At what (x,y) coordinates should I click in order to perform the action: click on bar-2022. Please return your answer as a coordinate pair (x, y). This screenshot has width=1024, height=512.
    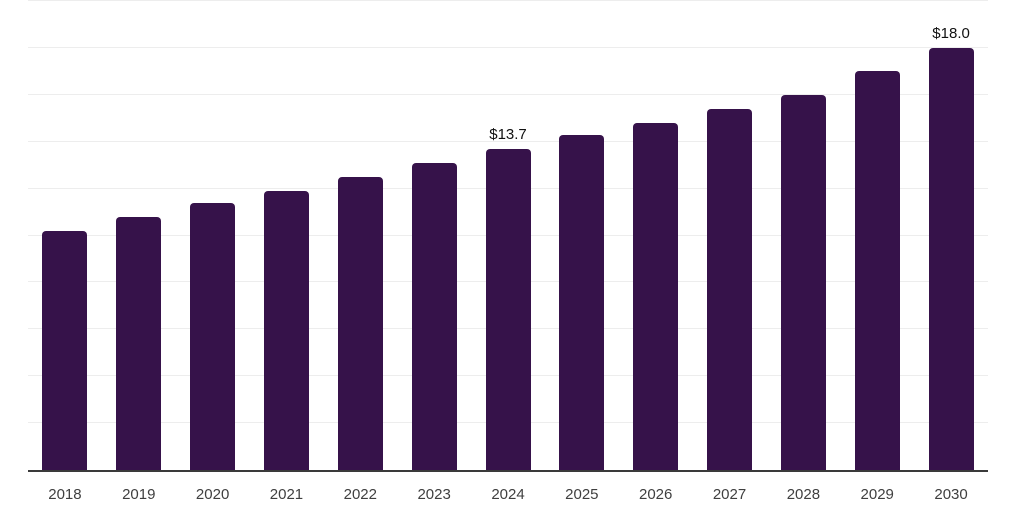
    Looking at the image, I should click on (360, 323).